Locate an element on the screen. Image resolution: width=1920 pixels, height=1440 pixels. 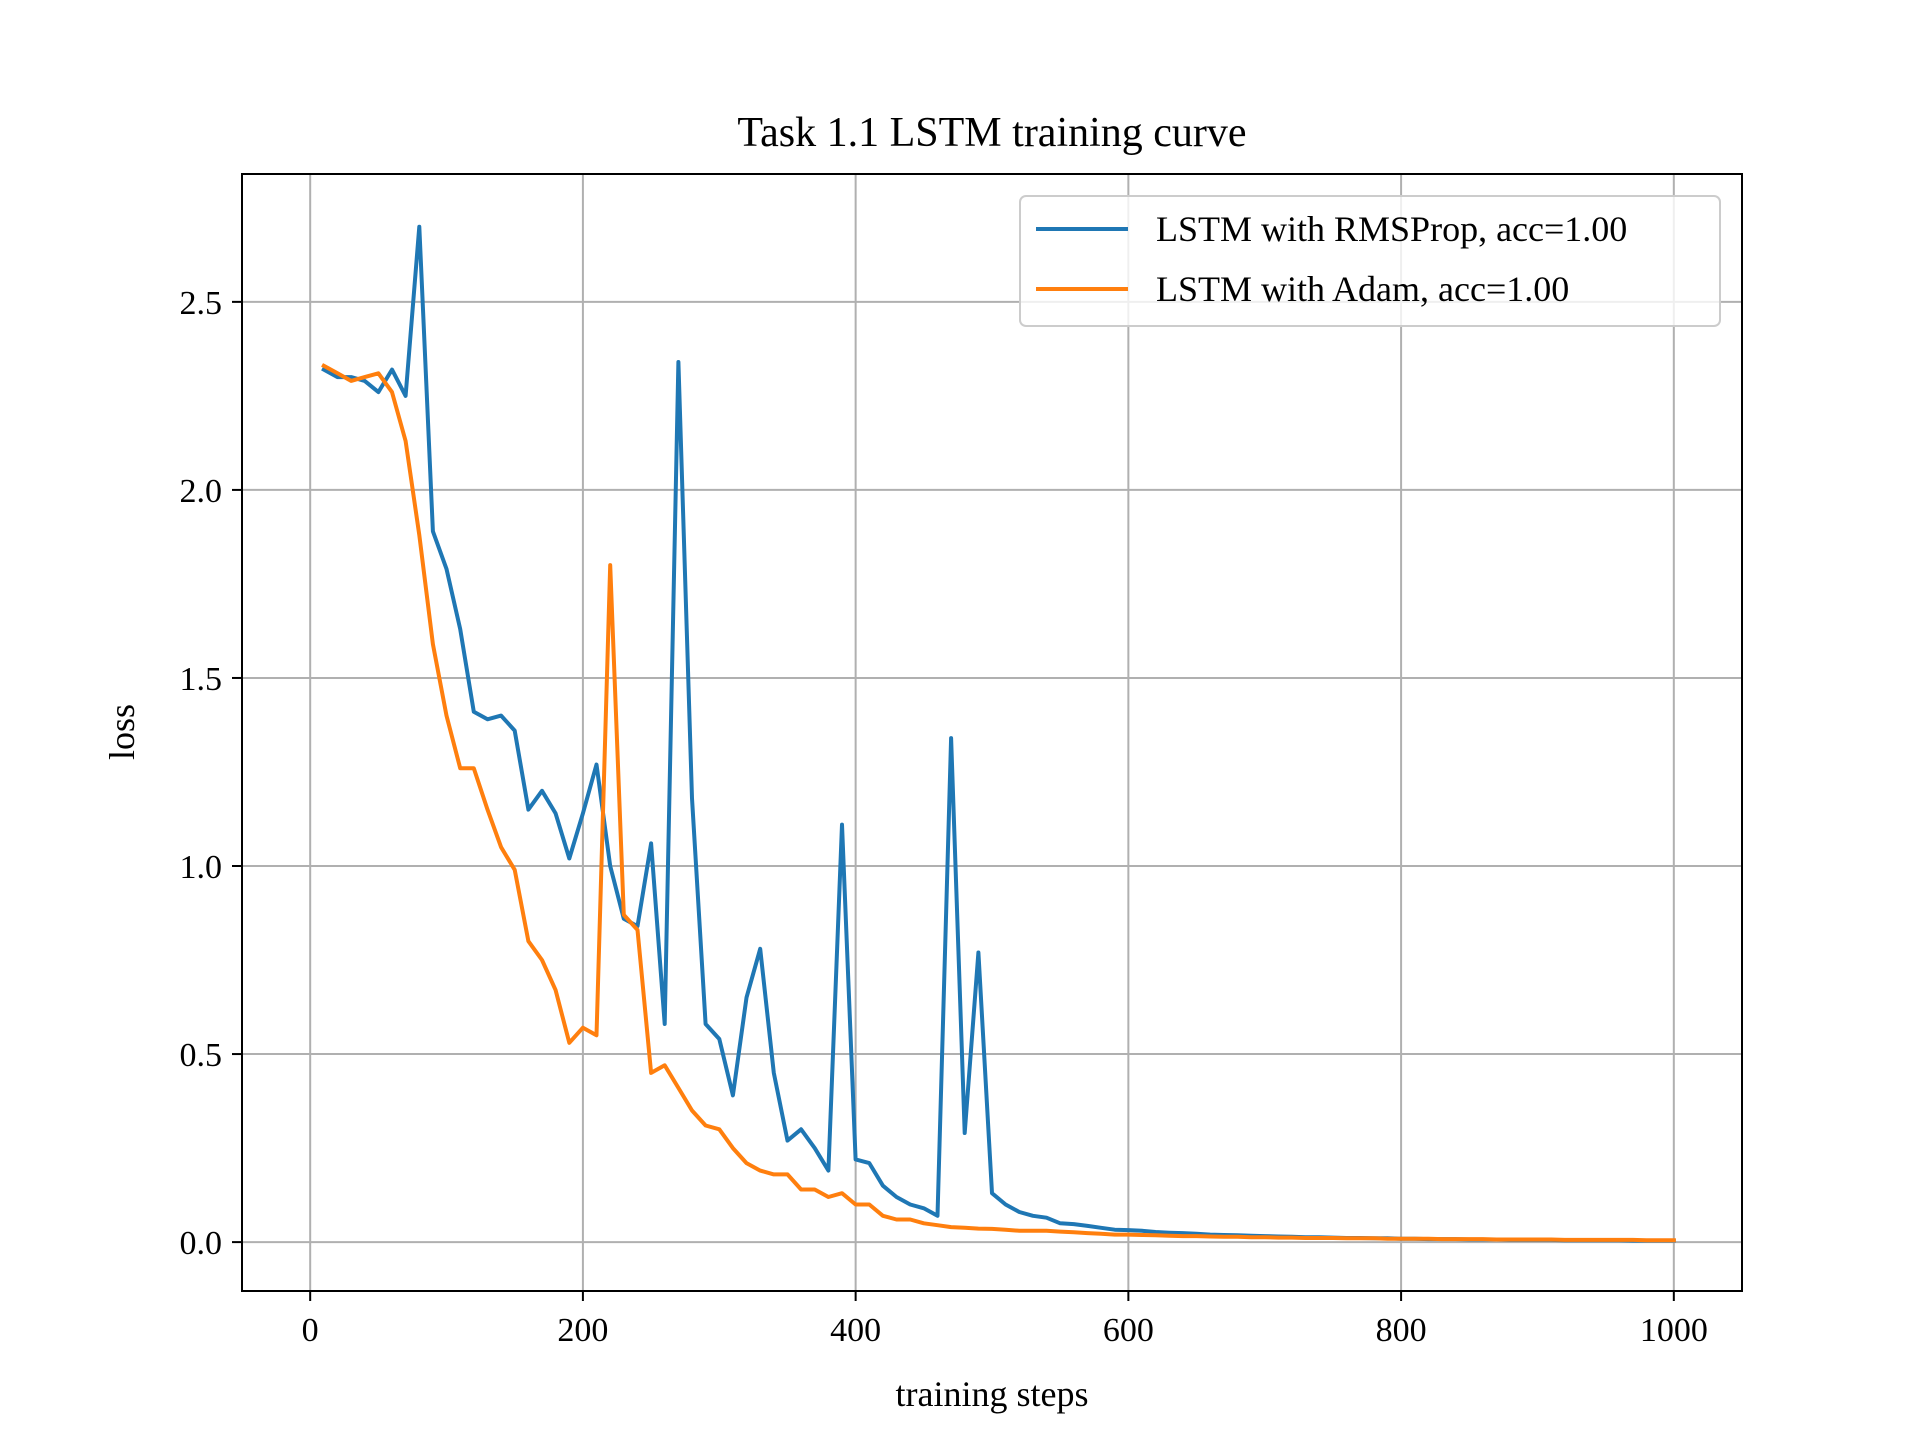
x-tick-label: 0 is located at coordinates (310, 1330).